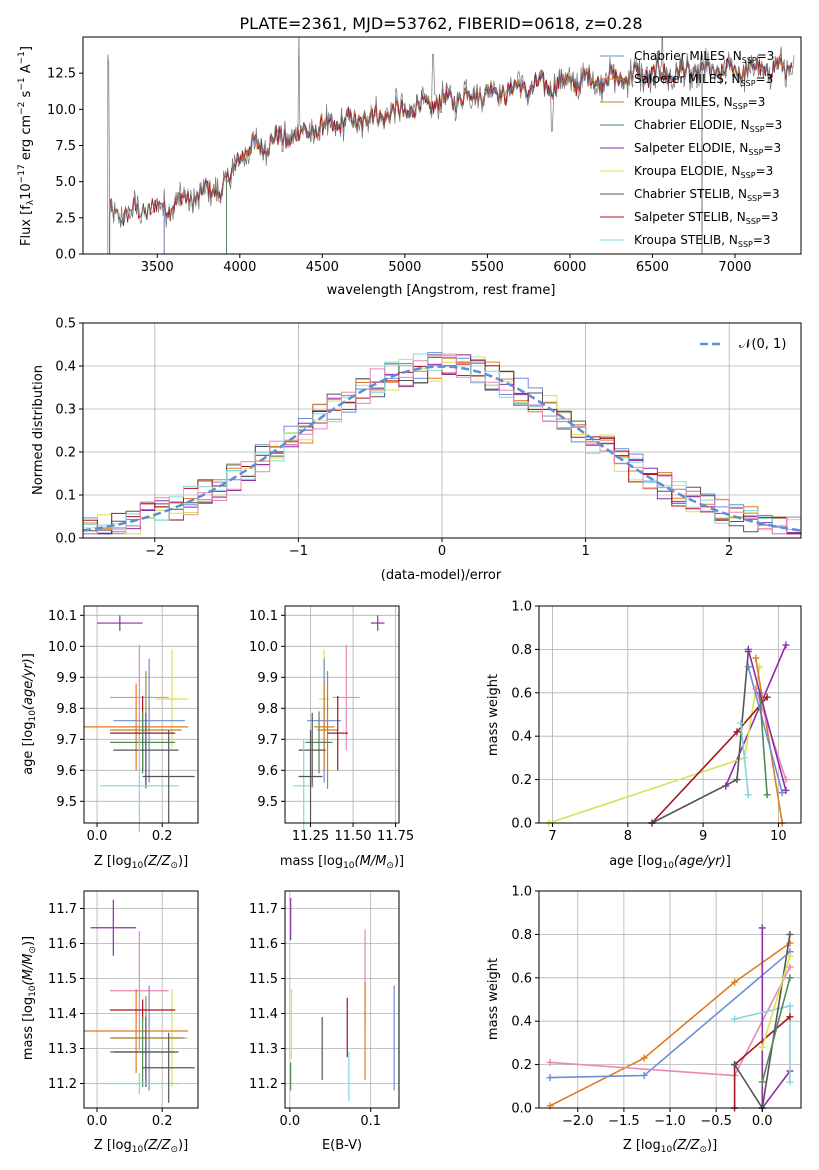 The width and height of the screenshot is (819, 1170). I want to click on x-tick-label: 0.2, so click(162, 1121).